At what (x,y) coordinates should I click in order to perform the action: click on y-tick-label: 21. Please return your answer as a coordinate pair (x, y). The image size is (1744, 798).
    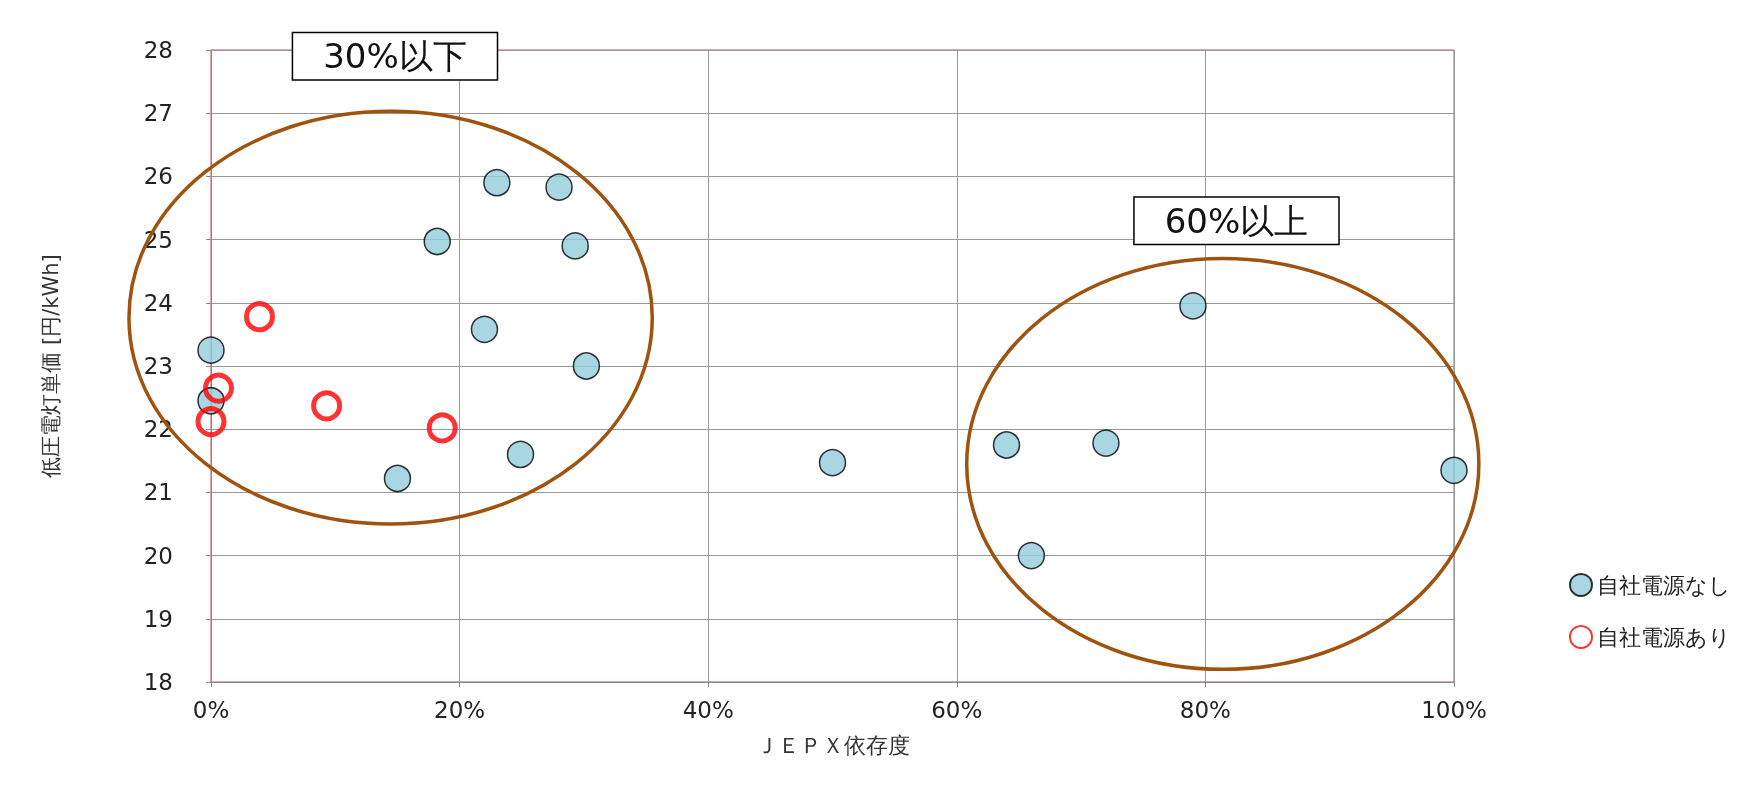
    Looking at the image, I should click on (158, 492).